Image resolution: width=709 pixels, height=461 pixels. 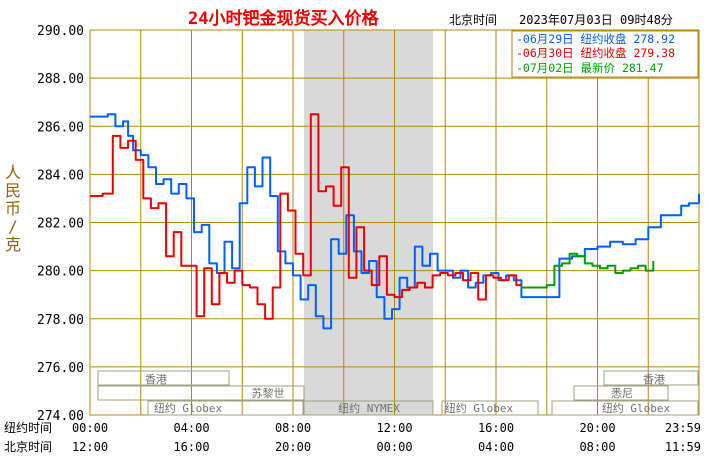 I want to click on session-boxes, so click(x=398, y=393).